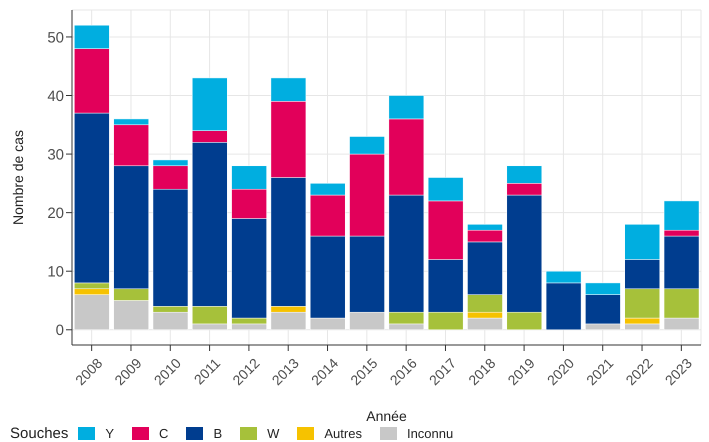 Image resolution: width=709 pixels, height=442 pixels. I want to click on legend-label: W, so click(273, 433).